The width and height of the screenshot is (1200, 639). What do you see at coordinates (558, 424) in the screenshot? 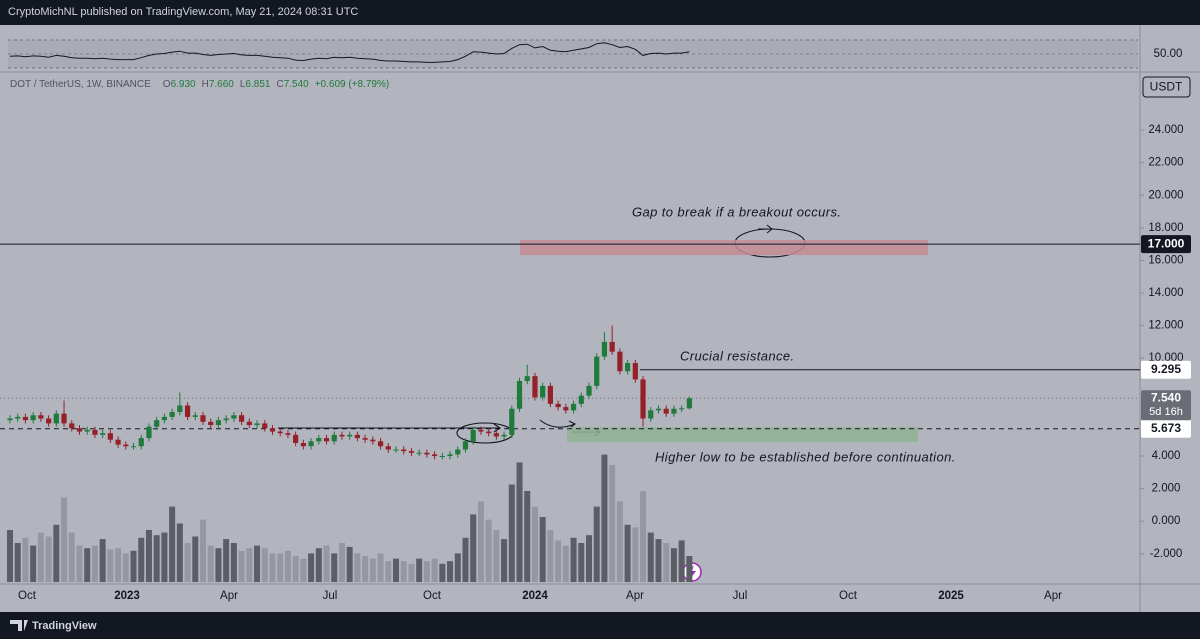
I see `hand-arrow` at bounding box center [558, 424].